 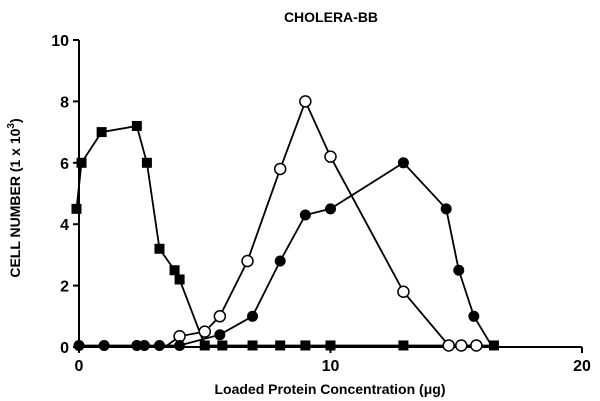 What do you see at coordinates (15, 202) in the screenshot?
I see `y-axis-label-main: CELL NUMBER (1 x 10` at bounding box center [15, 202].